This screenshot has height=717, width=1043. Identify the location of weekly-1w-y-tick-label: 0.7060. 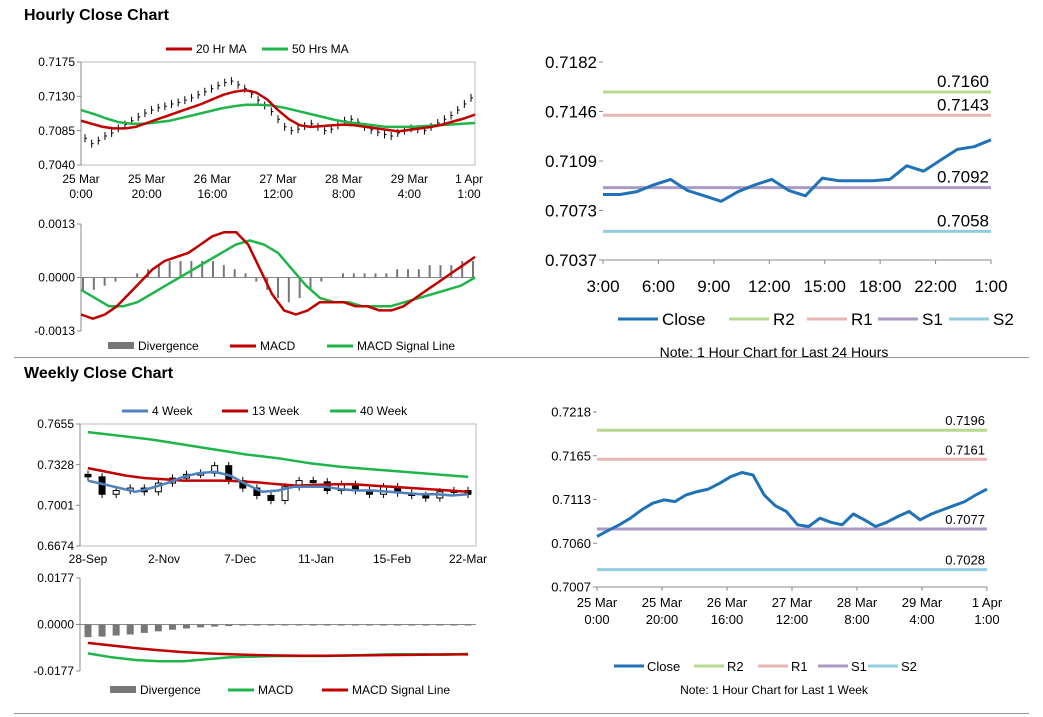
(571, 543).